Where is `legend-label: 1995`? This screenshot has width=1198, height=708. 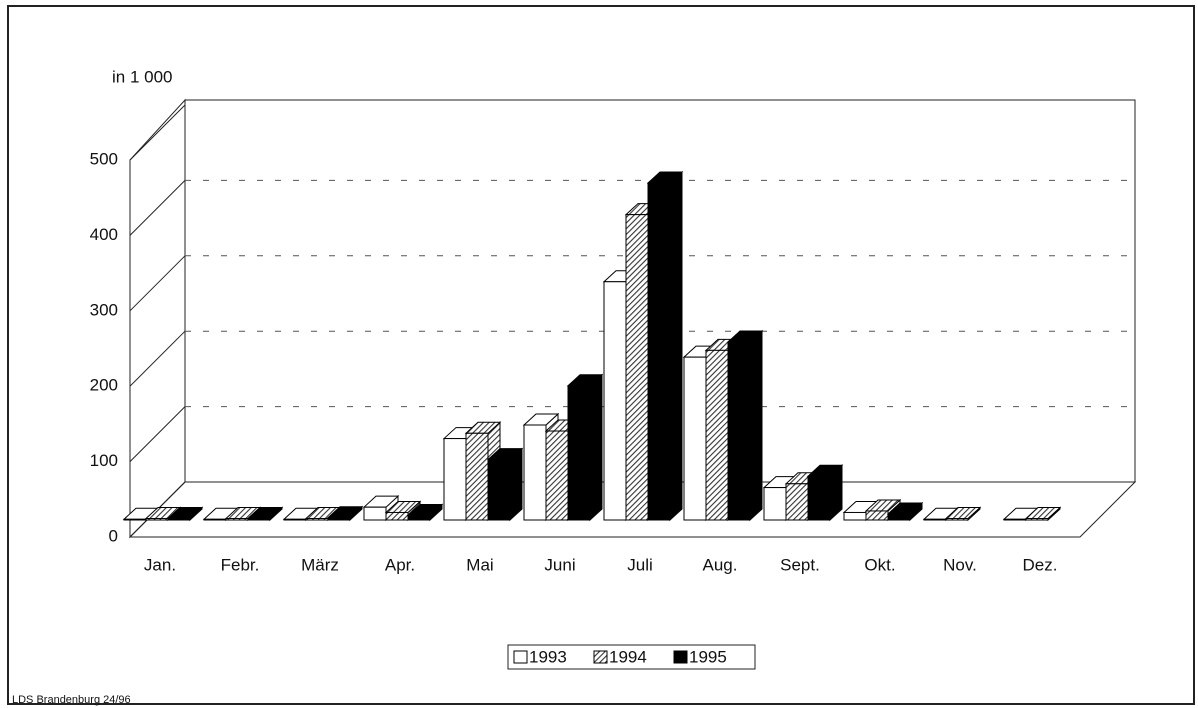
legend-label: 1995 is located at coordinates (708, 656).